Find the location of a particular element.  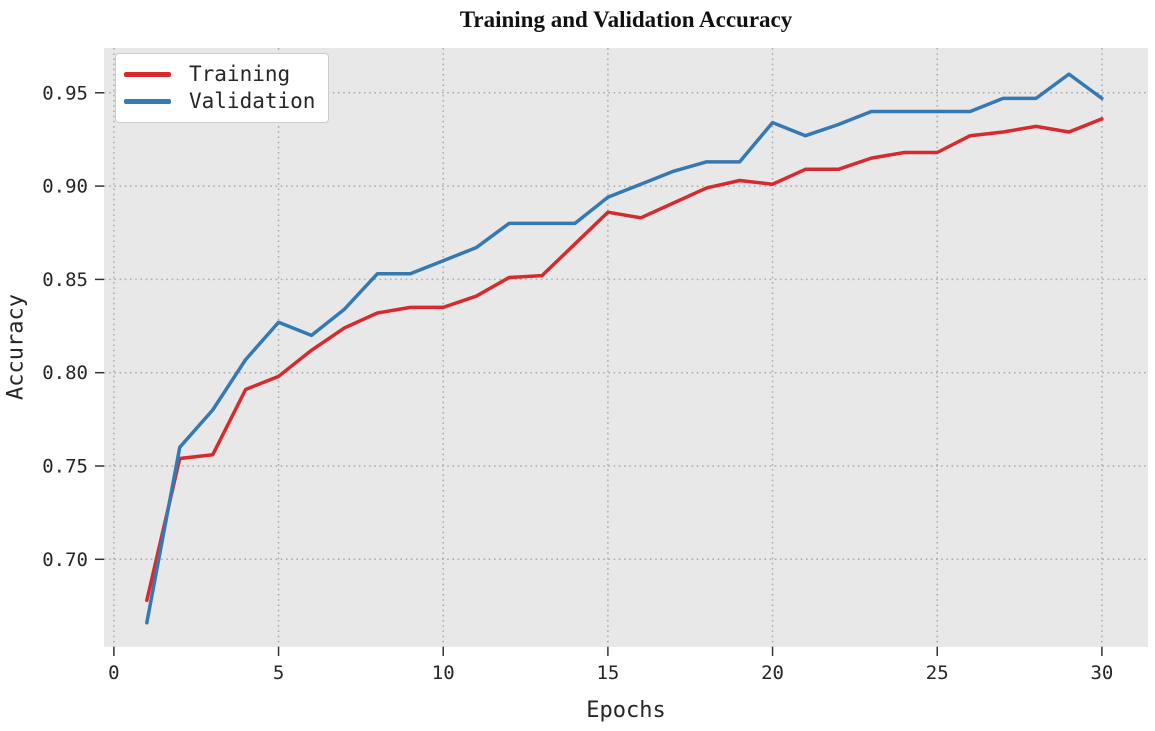

legend-label-training: Training is located at coordinates (240, 74).